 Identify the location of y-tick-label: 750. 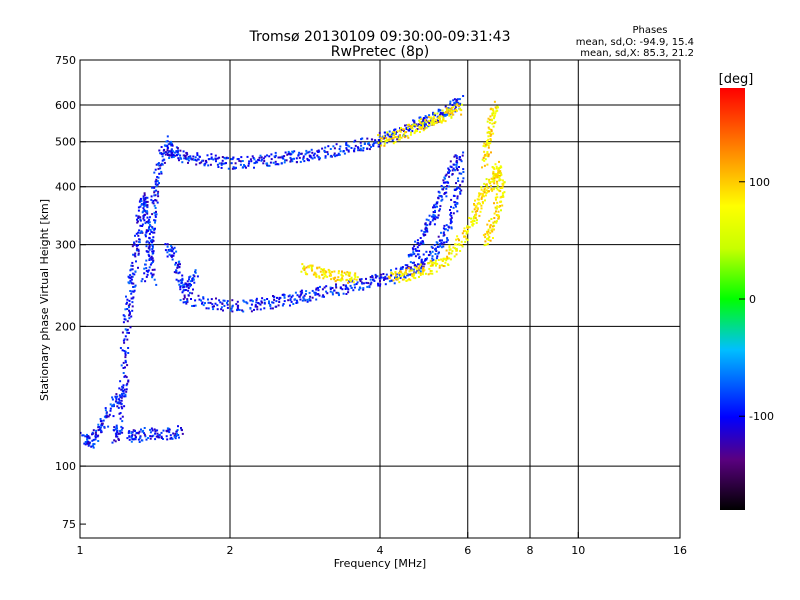
(65, 60).